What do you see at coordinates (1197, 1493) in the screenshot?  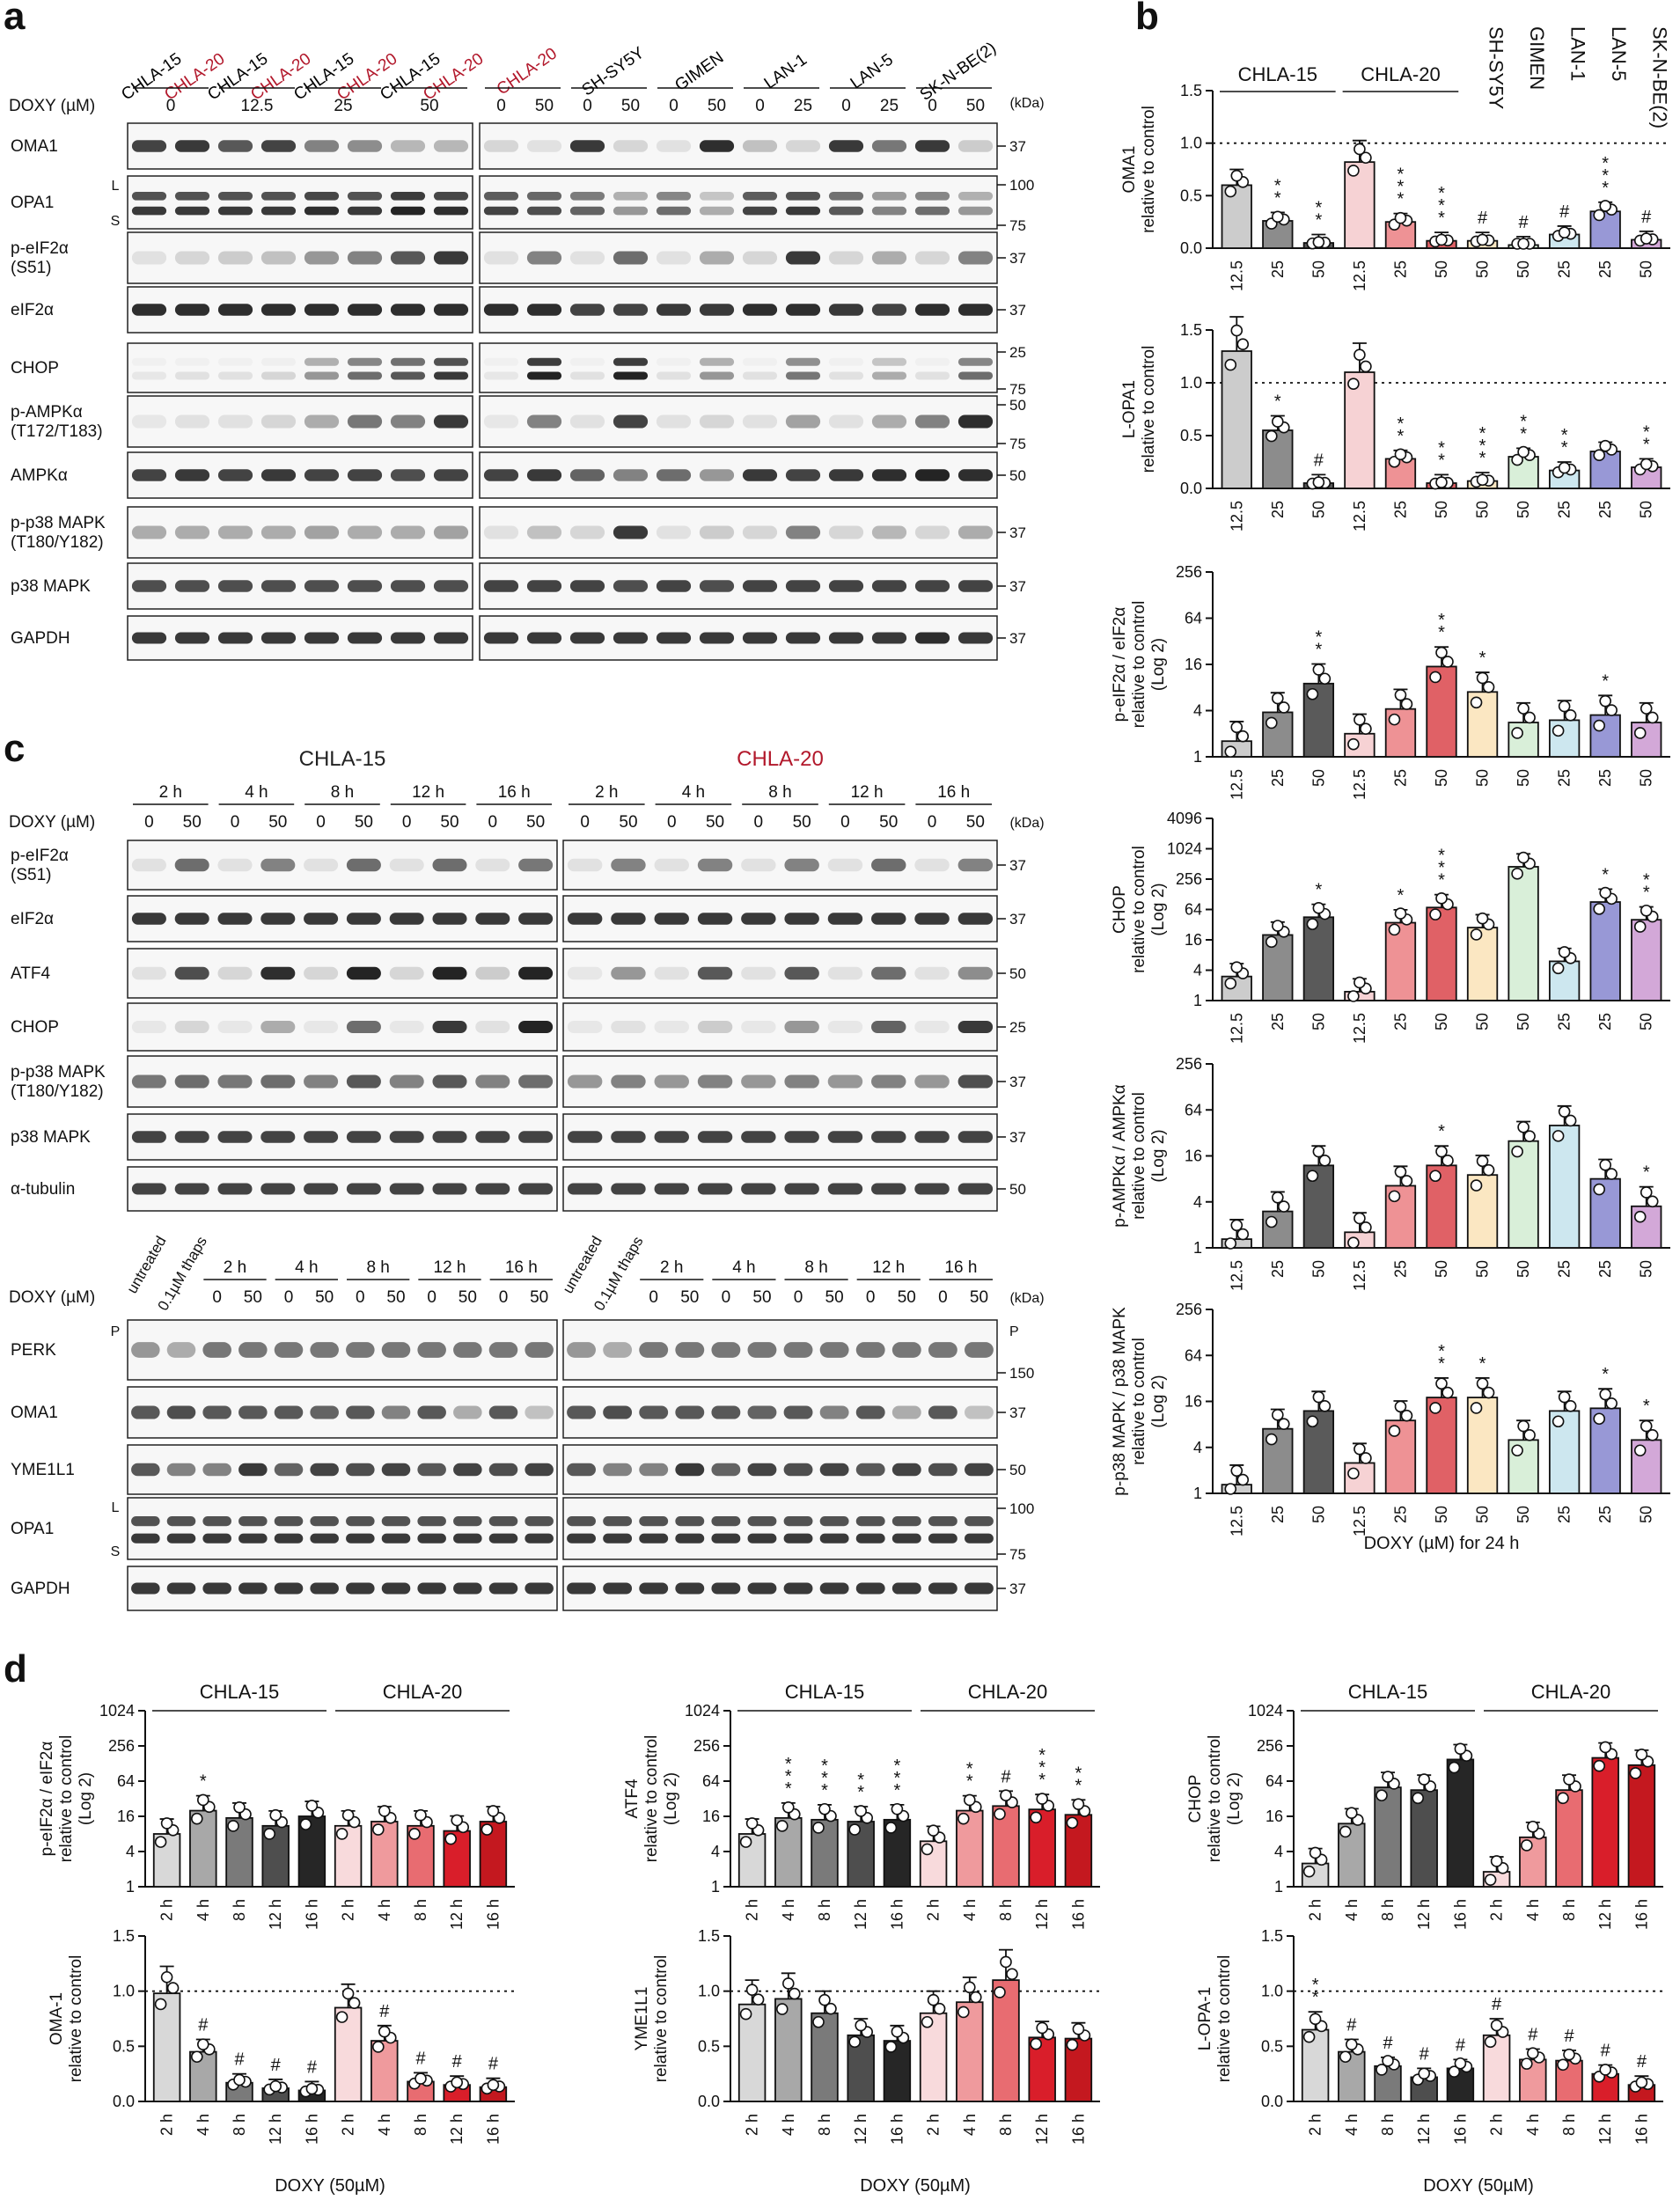 I see `y-tick-label: 1` at bounding box center [1197, 1493].